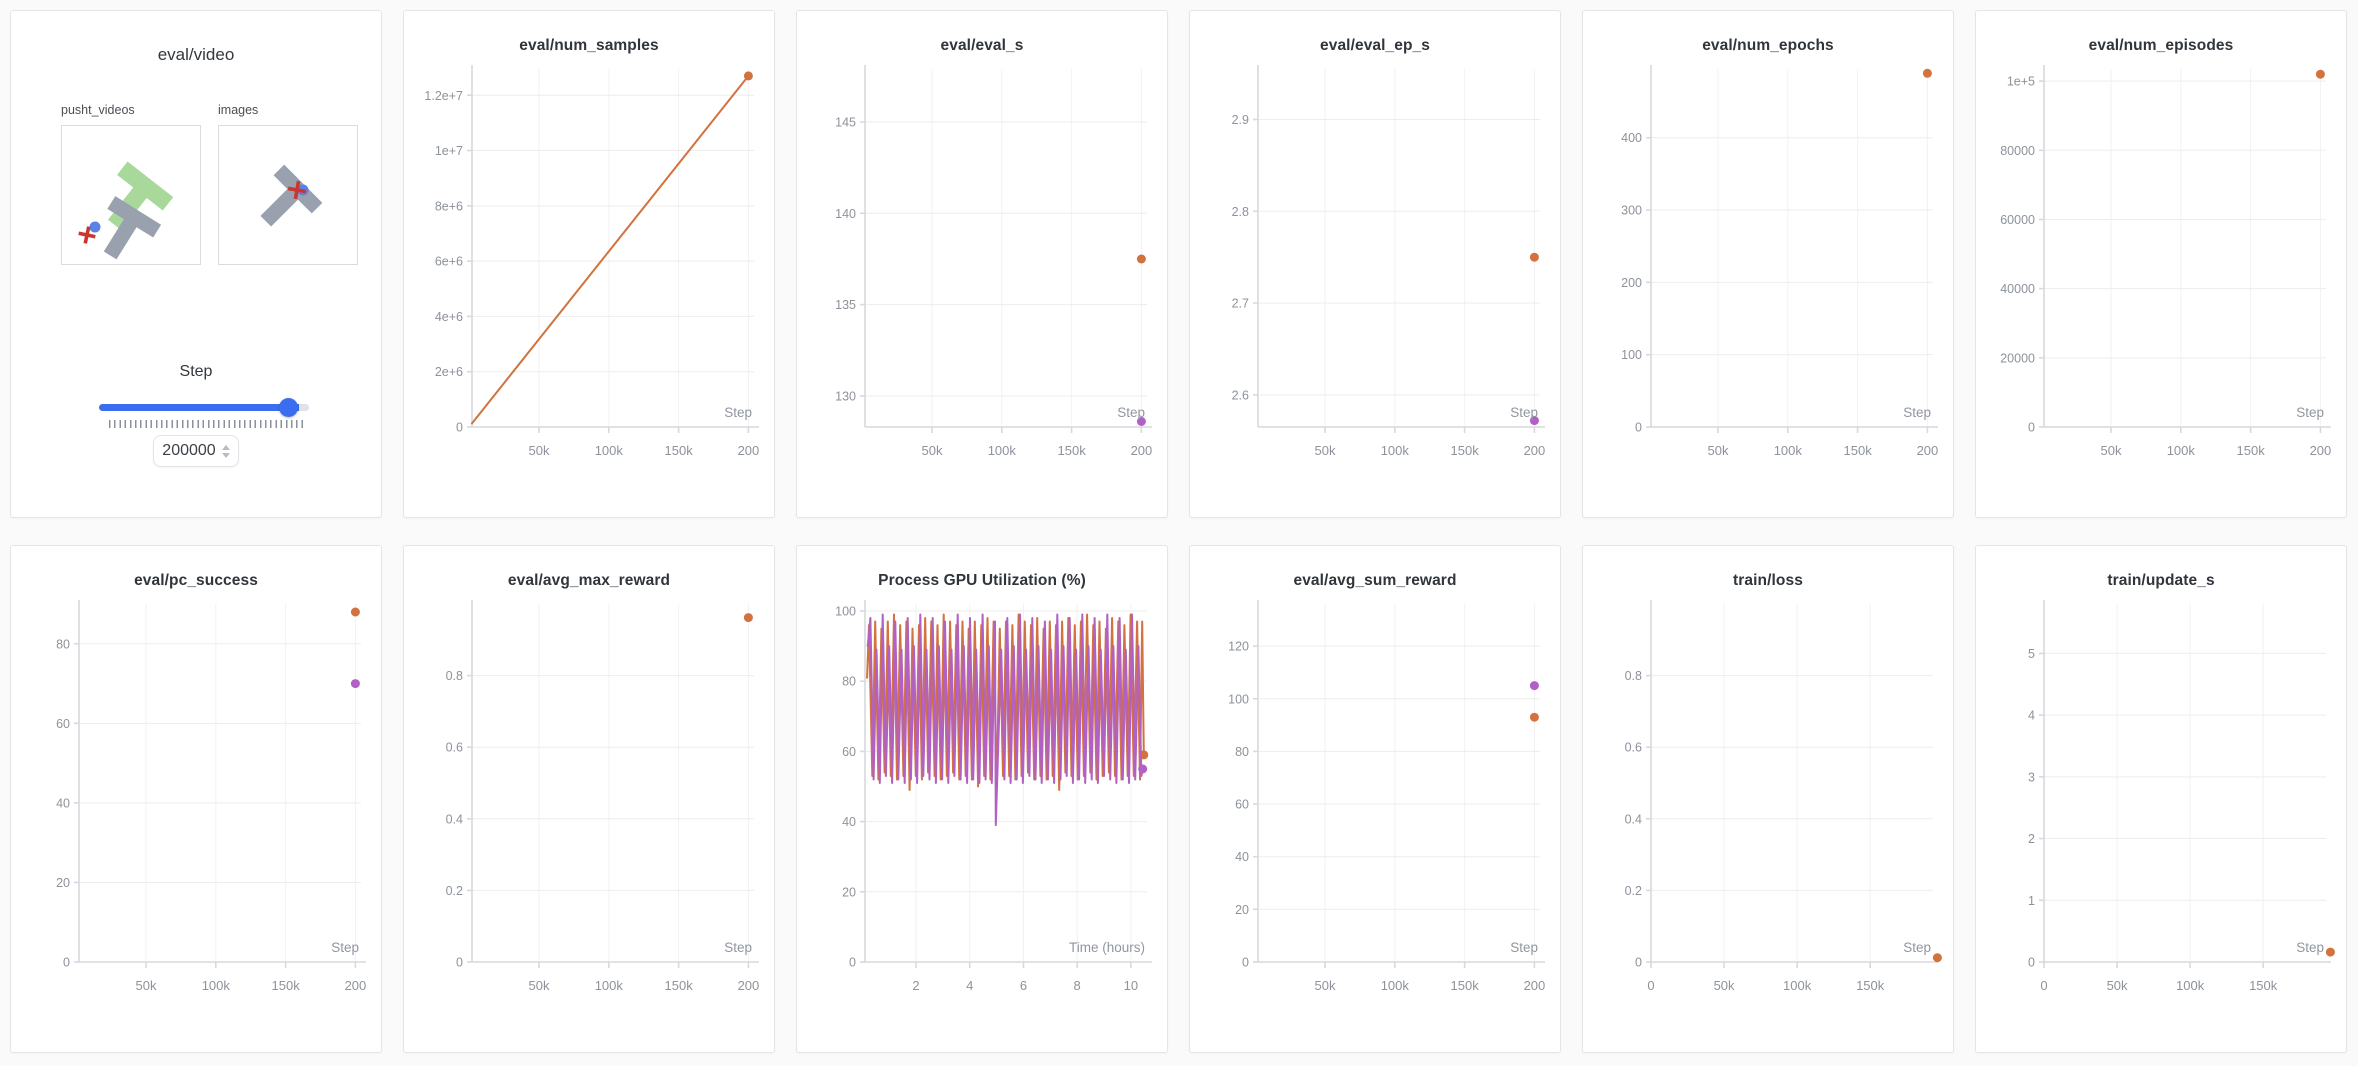 Image resolution: width=2358 pixels, height=1066 pixels. I want to click on step-value-input: 200000, so click(196, 451).